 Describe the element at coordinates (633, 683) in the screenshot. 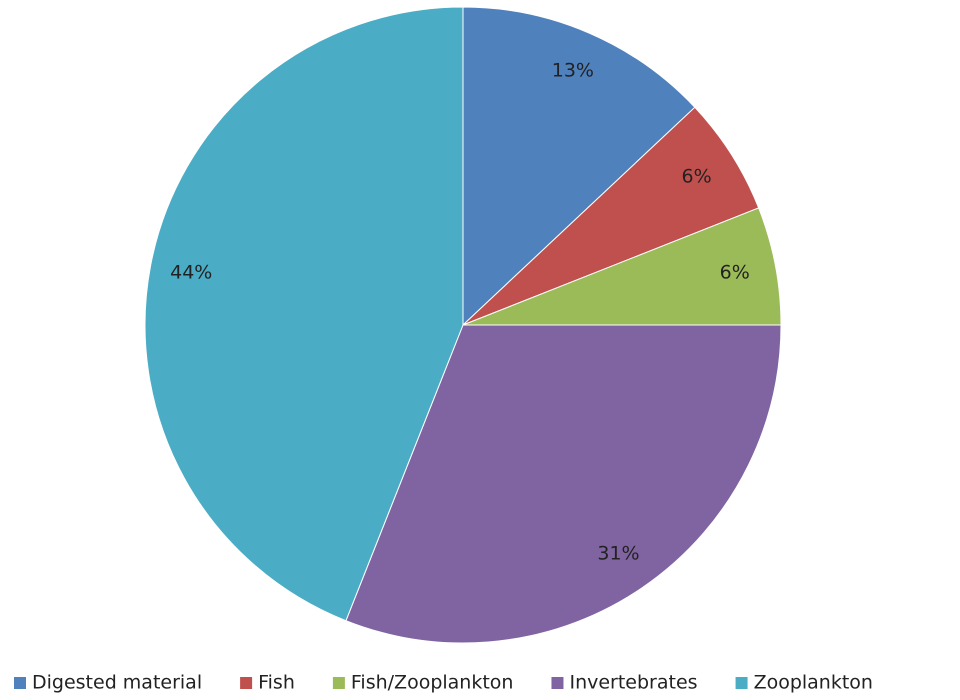

I see `legend-label: Invertebrates` at that location.